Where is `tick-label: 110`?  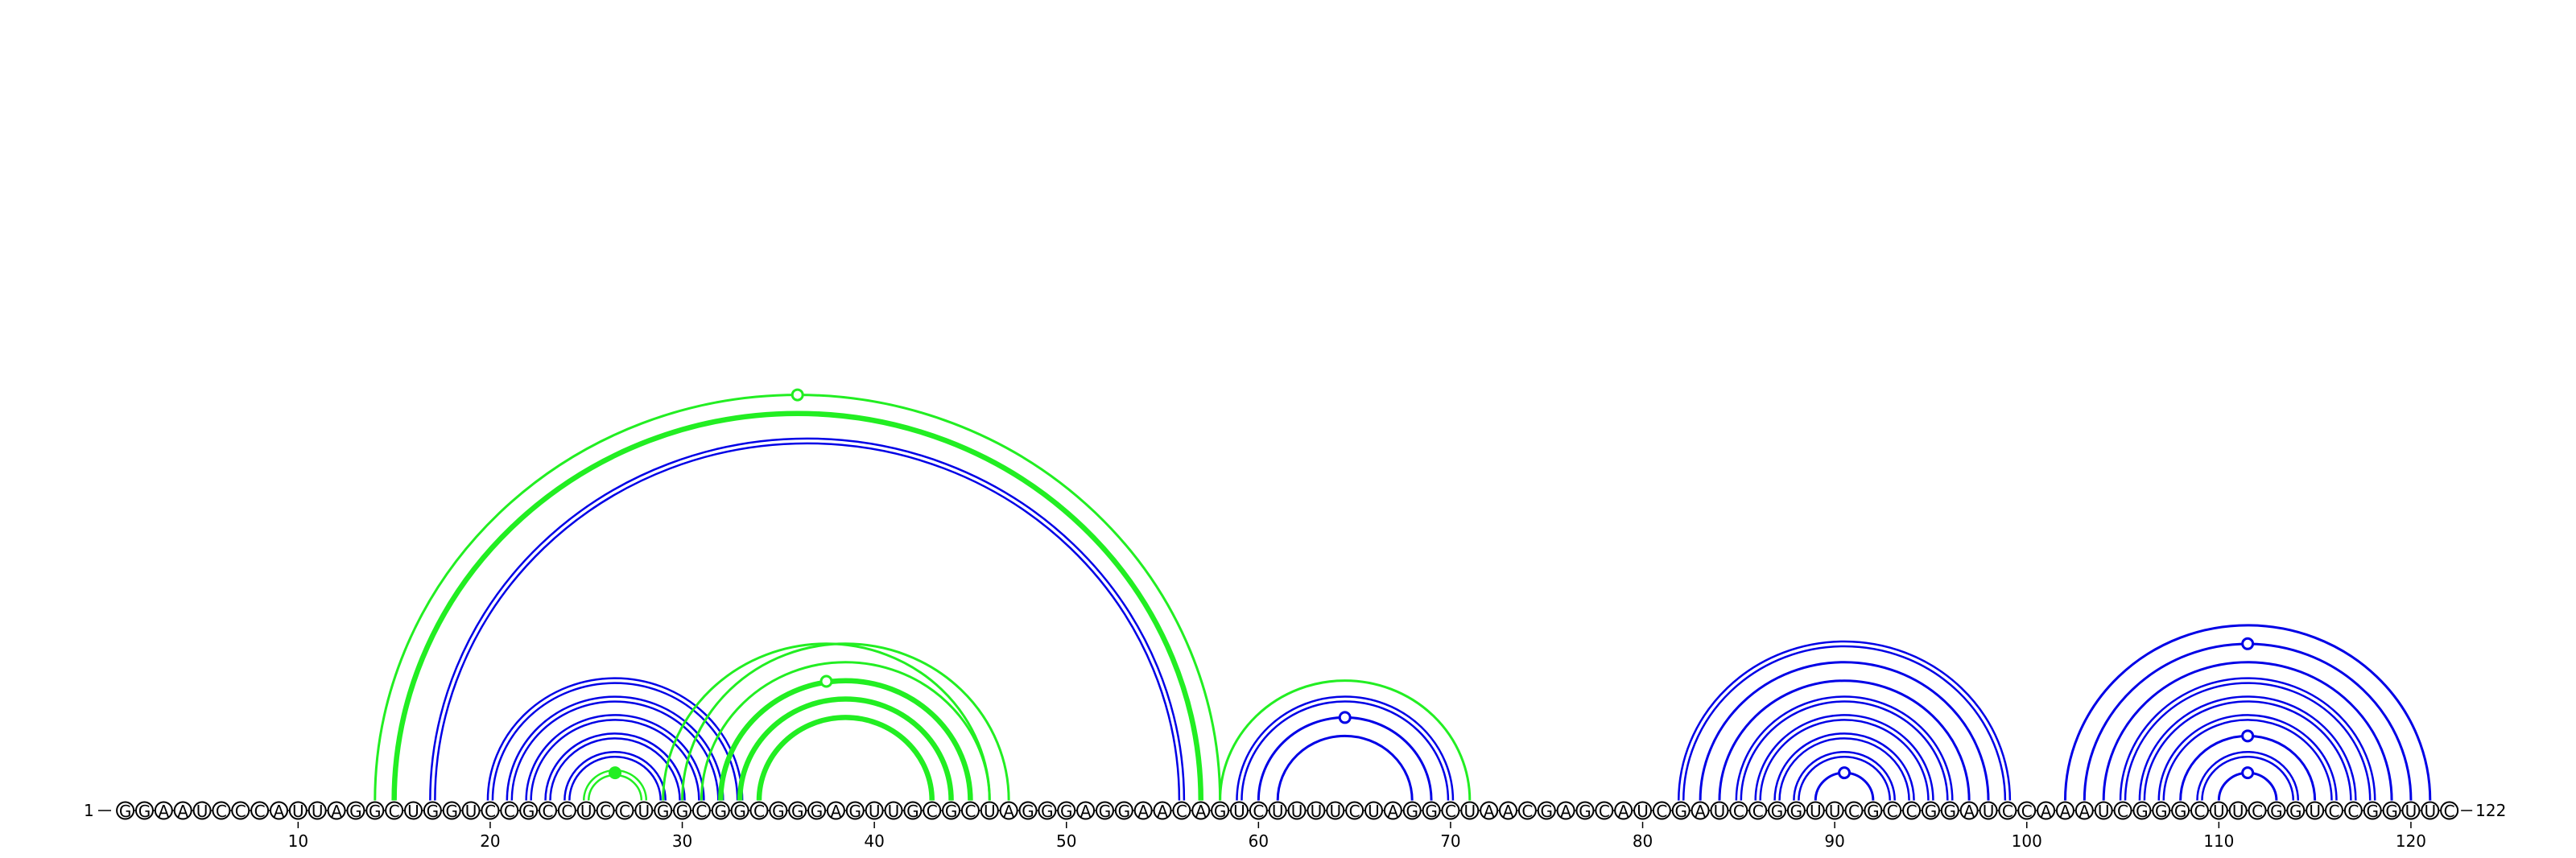 tick-label: 110 is located at coordinates (2218, 841).